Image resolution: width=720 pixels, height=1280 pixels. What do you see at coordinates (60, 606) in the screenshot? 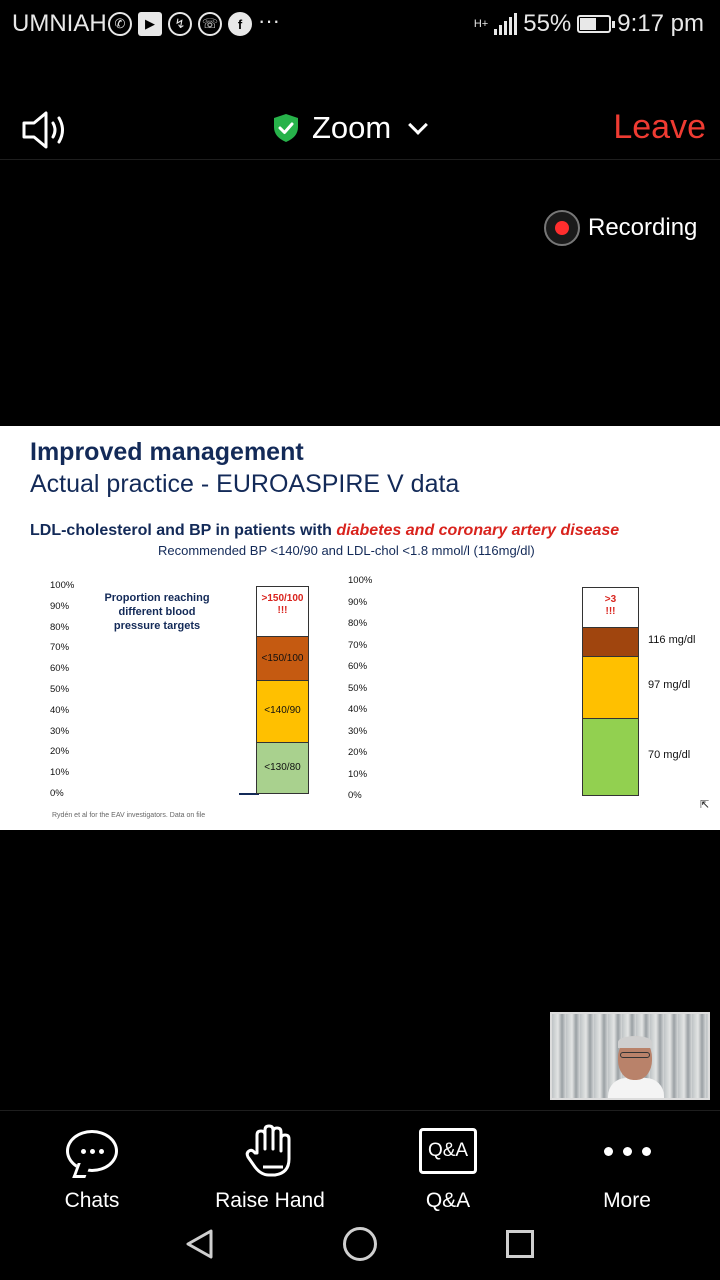
I see `bp-axis-tick-label: 90%` at bounding box center [60, 606].